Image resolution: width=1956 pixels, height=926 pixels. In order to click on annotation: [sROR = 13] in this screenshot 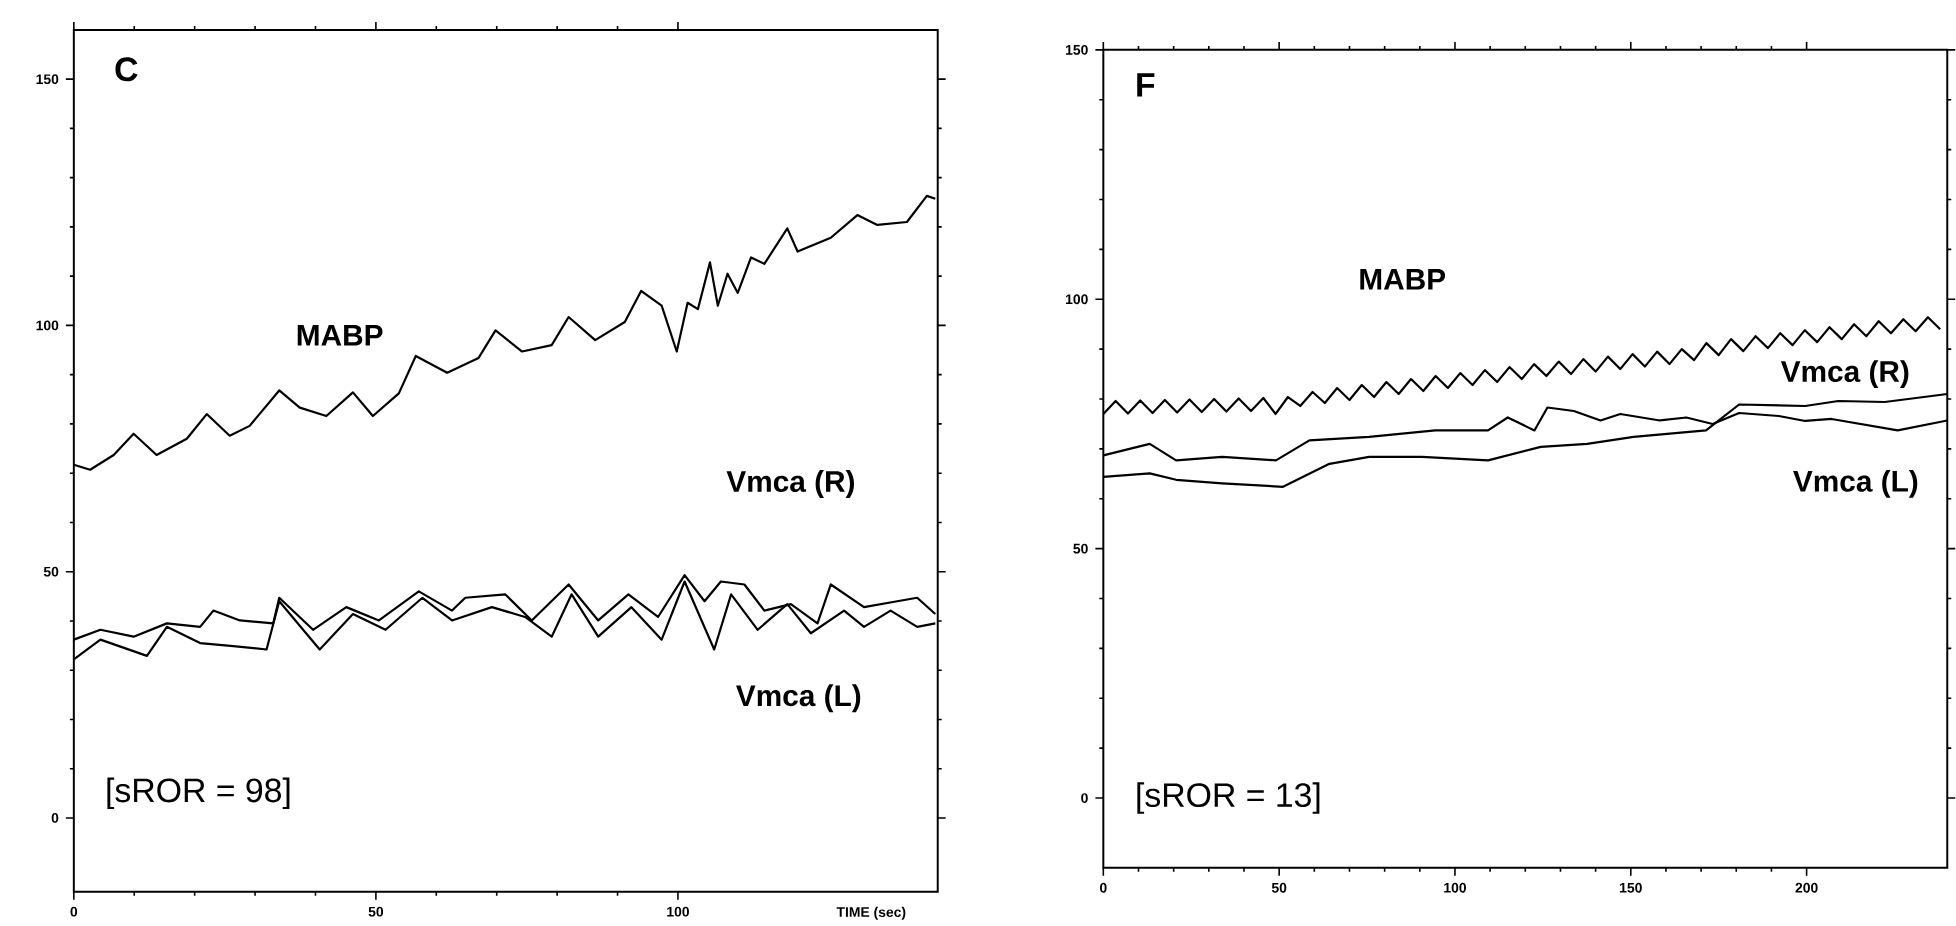, I will do `click(1228, 798)`.